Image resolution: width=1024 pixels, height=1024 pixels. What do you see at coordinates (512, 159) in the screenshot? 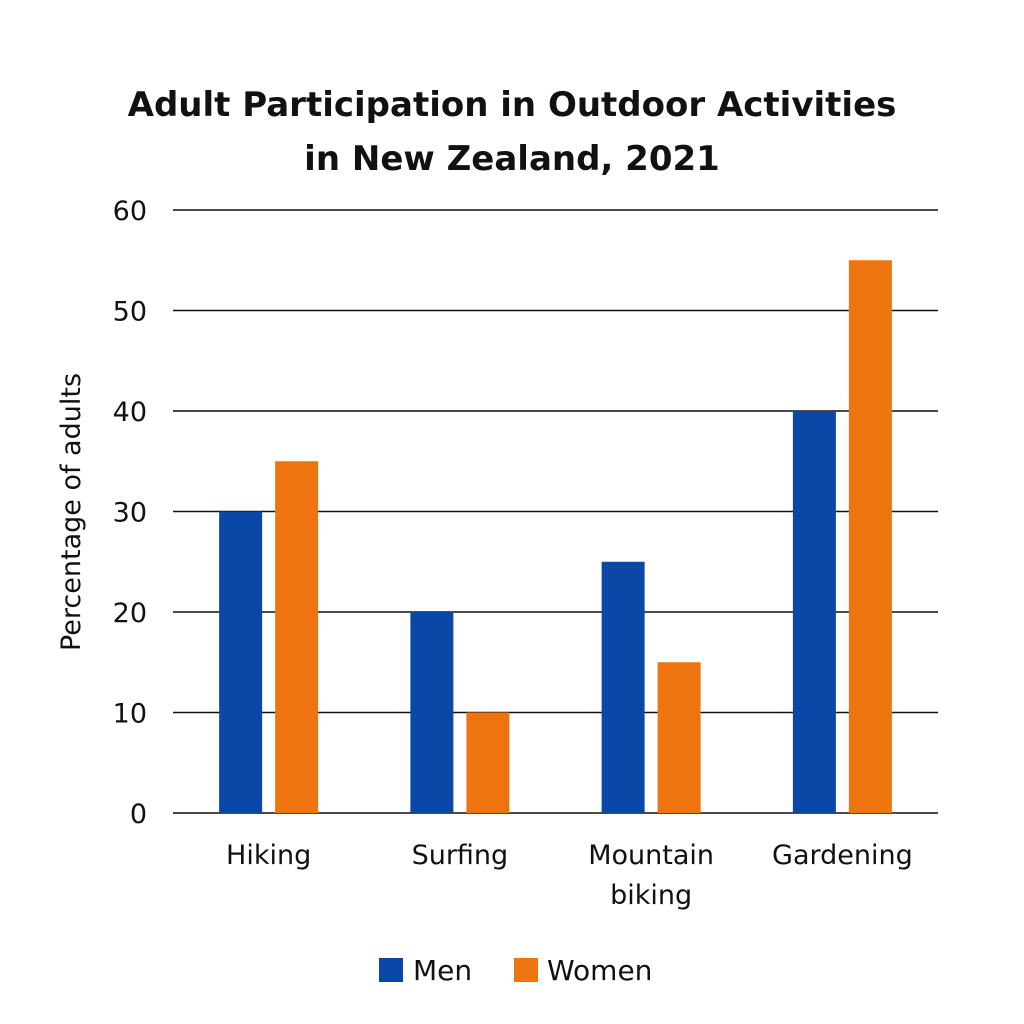
I see `chart-title-line-2: in New Zealand, 2021` at bounding box center [512, 159].